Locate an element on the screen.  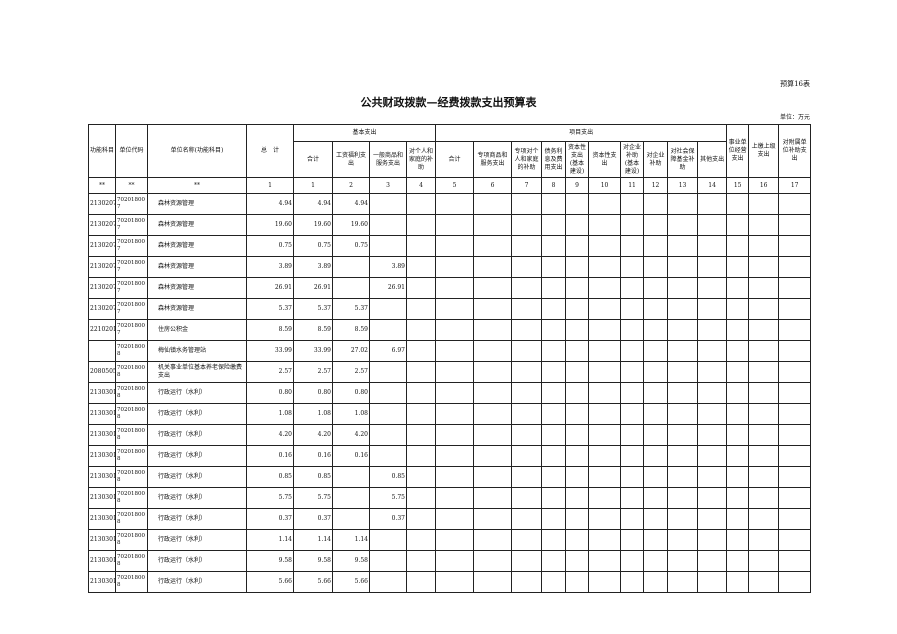
index-cell: 10 is located at coordinates (605, 185).